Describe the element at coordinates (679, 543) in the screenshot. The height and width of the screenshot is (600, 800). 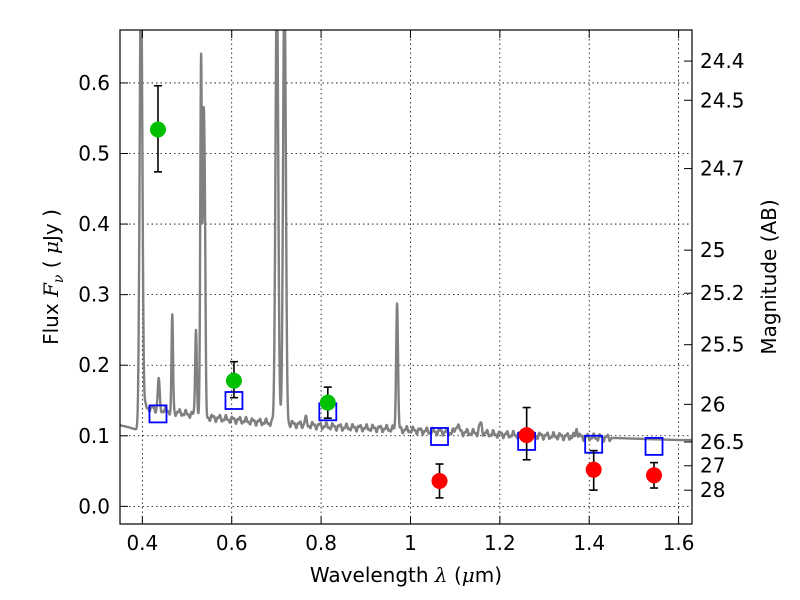
I see `x-tick-label: 1.6` at that location.